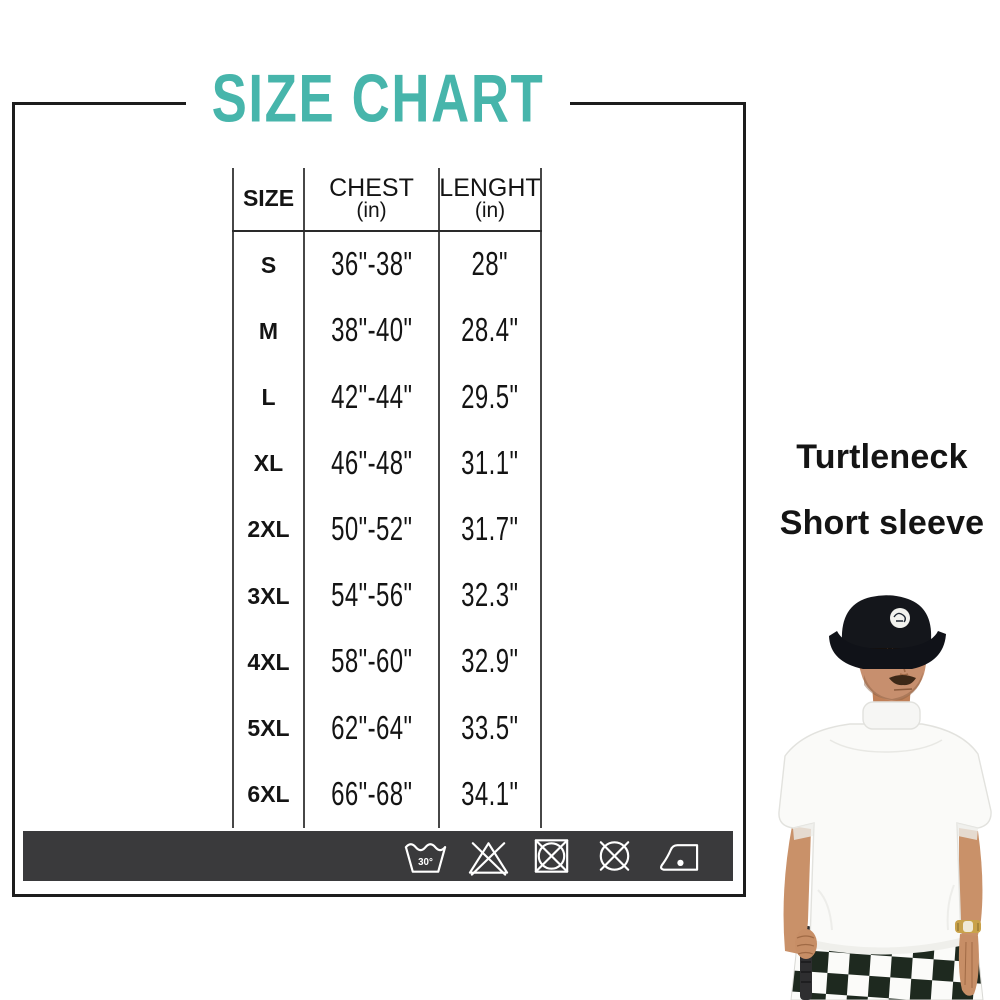 The image size is (1000, 1000). I want to click on page-title-text: SIZE CHART, so click(378, 98).